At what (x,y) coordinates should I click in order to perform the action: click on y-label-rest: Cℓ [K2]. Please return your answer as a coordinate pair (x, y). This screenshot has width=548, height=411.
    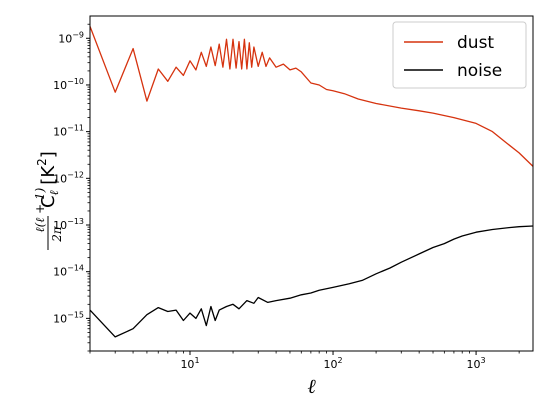
    Looking at the image, I should click on (48, 179).